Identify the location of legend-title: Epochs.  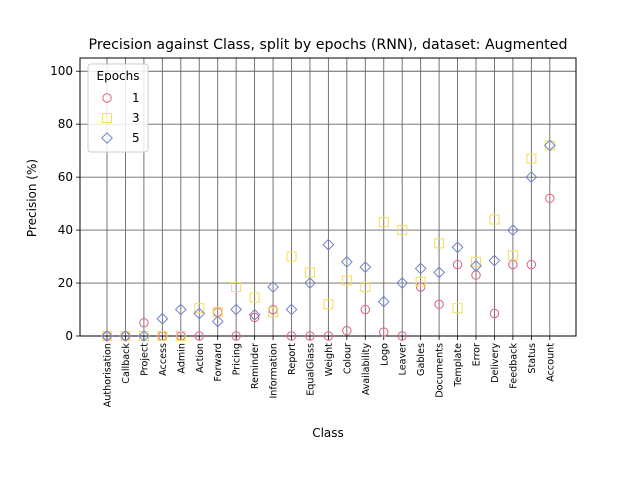
(118, 76).